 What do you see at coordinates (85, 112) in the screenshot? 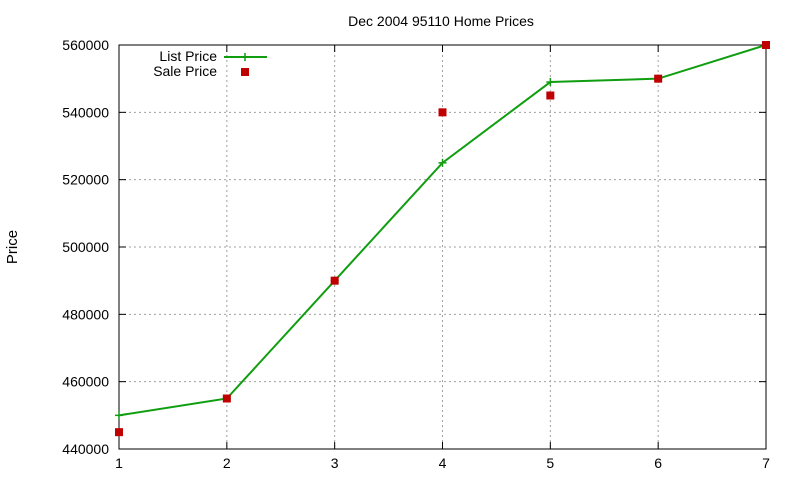
I see `y-tick-label: 540000` at bounding box center [85, 112].